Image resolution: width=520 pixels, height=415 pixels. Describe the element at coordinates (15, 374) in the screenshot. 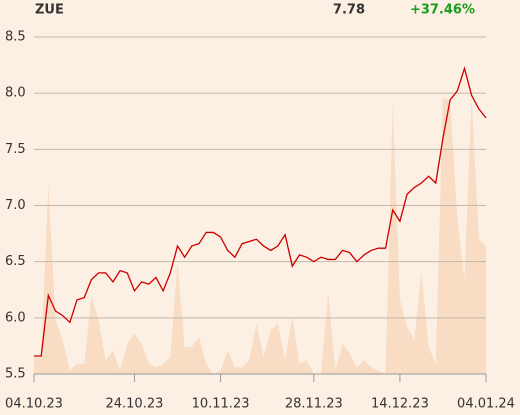

I see `y-tick-label: 5.5` at that location.